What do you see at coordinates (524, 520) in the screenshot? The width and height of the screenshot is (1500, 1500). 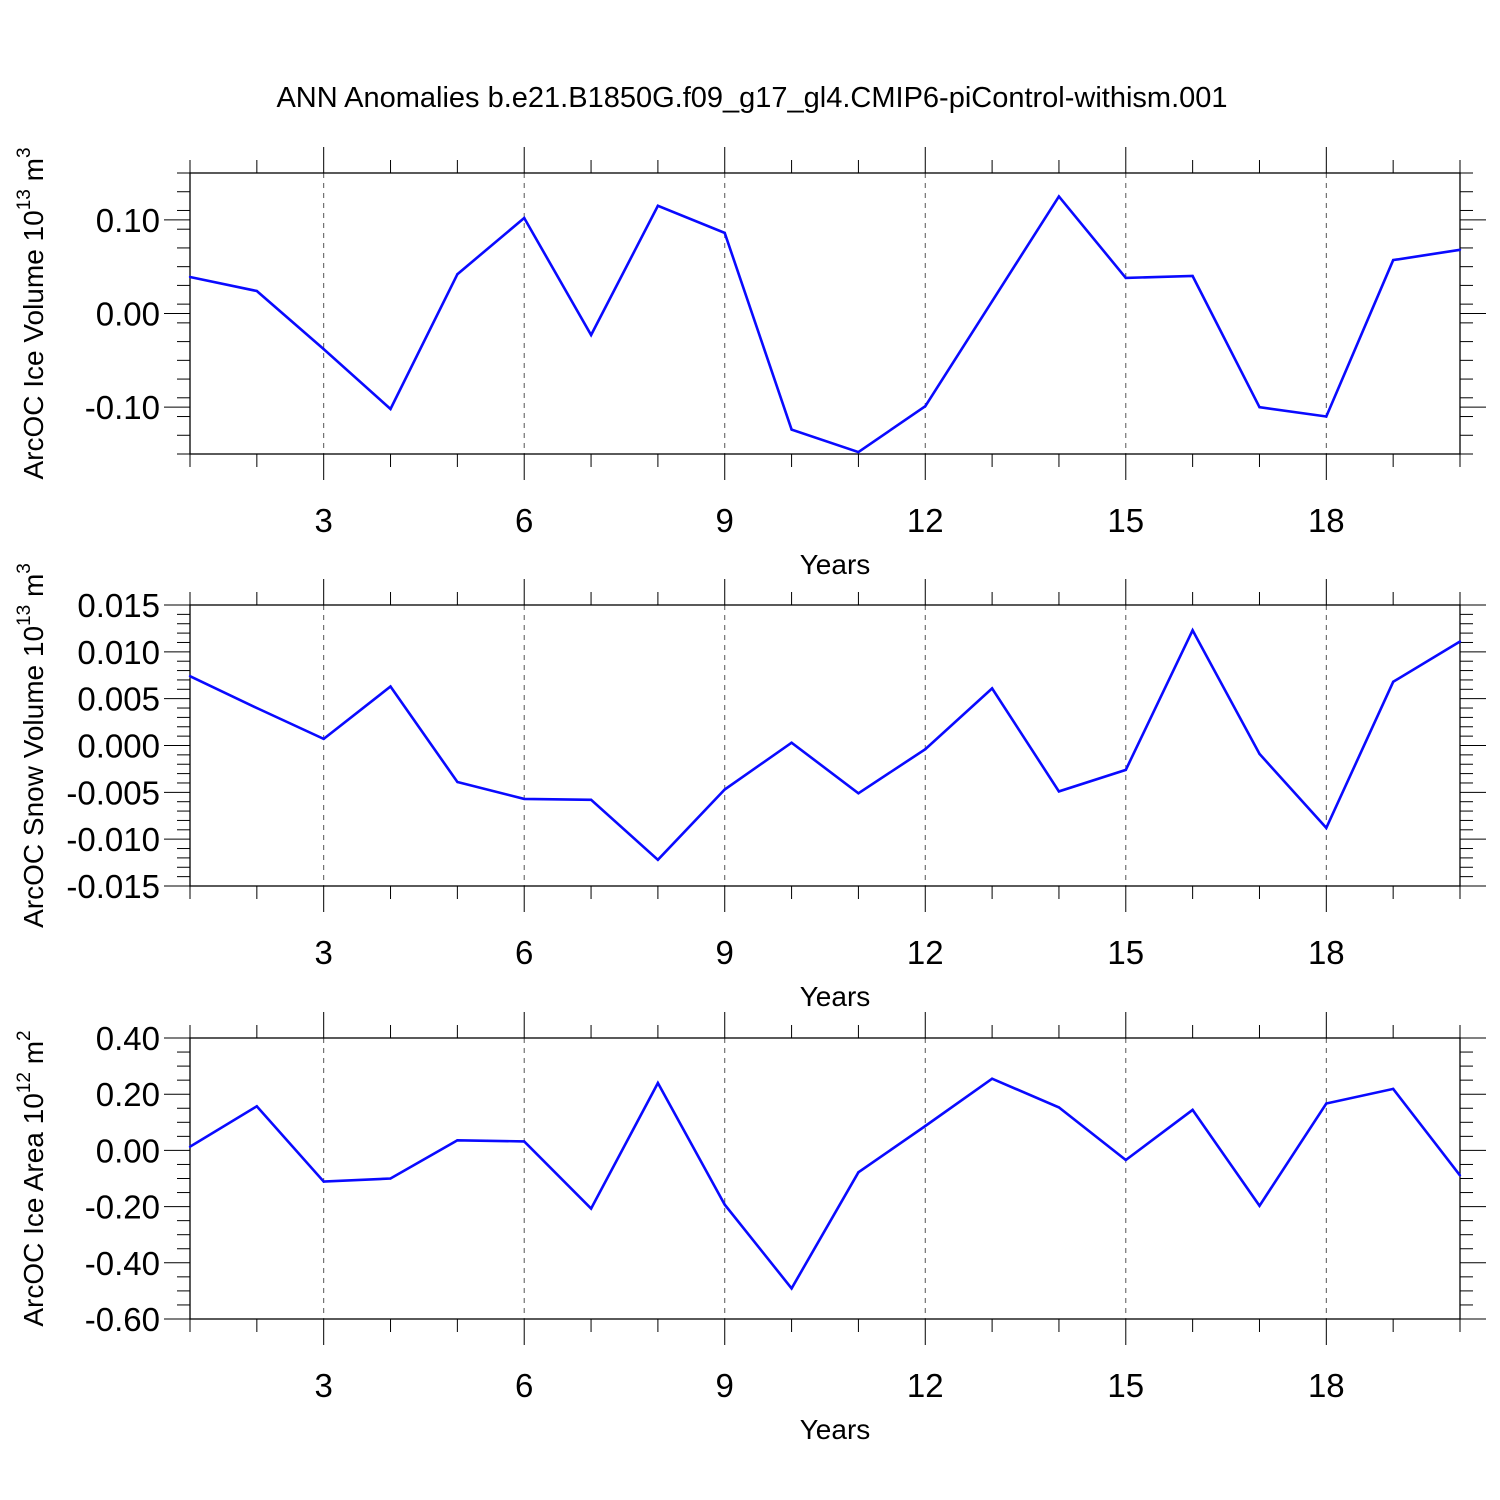 I see `x-tick-label: 6` at bounding box center [524, 520].